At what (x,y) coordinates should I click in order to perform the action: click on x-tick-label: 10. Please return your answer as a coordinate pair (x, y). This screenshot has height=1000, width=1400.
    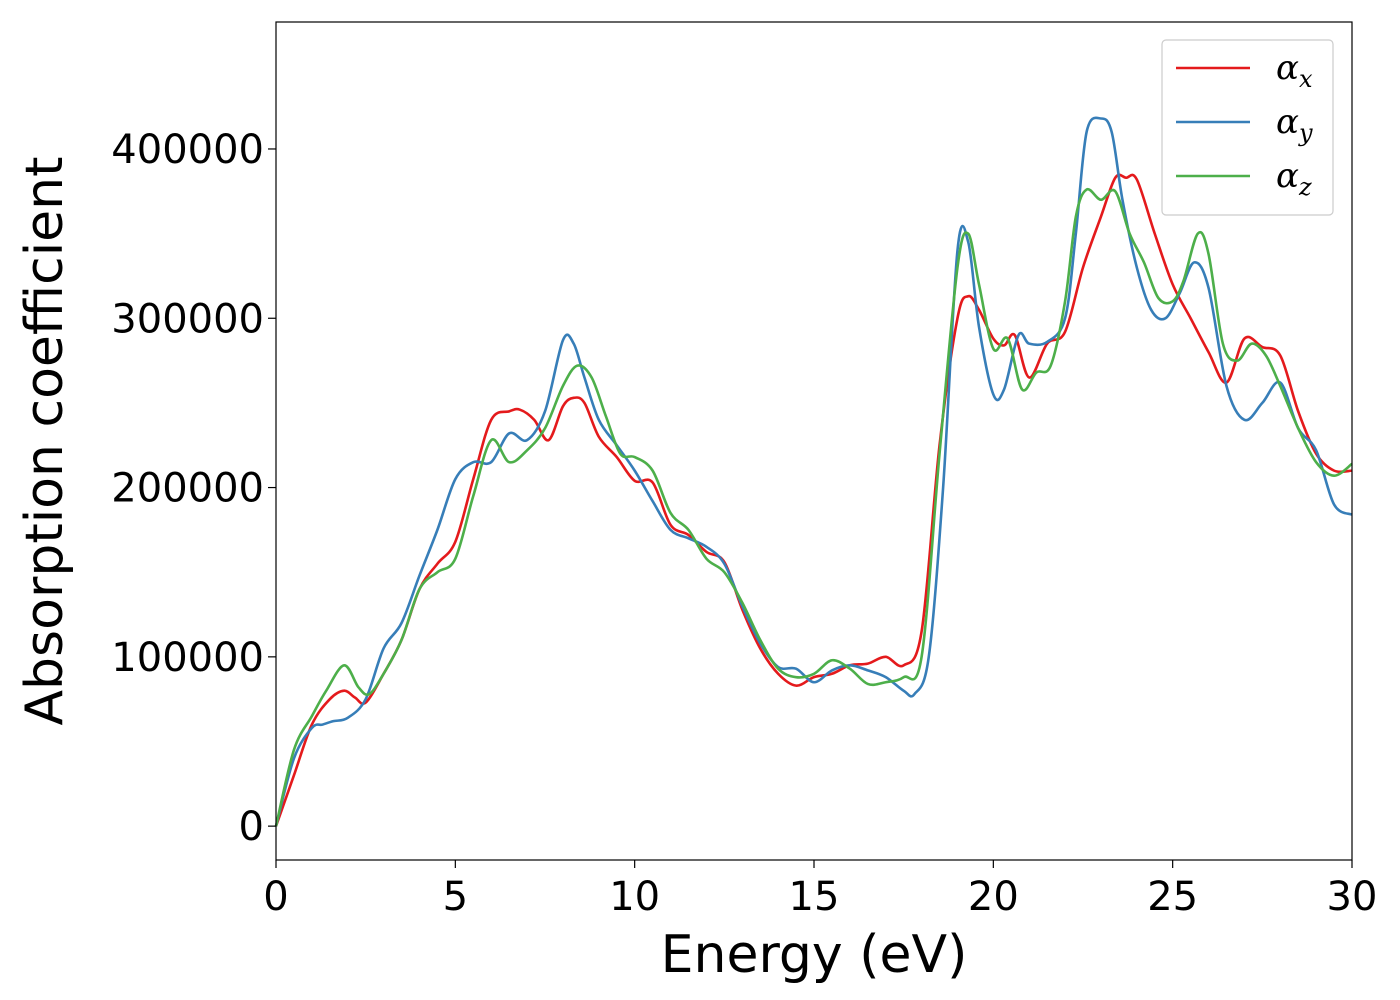
    Looking at the image, I should click on (634, 897).